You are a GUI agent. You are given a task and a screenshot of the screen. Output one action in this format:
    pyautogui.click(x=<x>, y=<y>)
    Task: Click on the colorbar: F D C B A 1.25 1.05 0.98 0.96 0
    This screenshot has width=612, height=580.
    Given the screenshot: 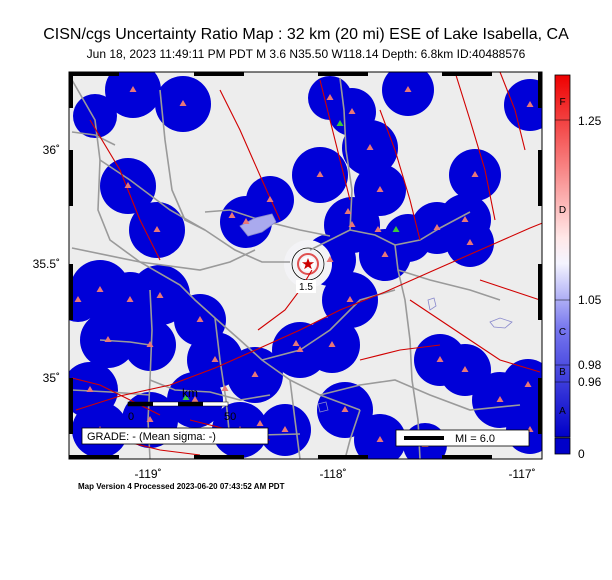 What is the action you would take?
    pyautogui.click(x=578, y=267)
    